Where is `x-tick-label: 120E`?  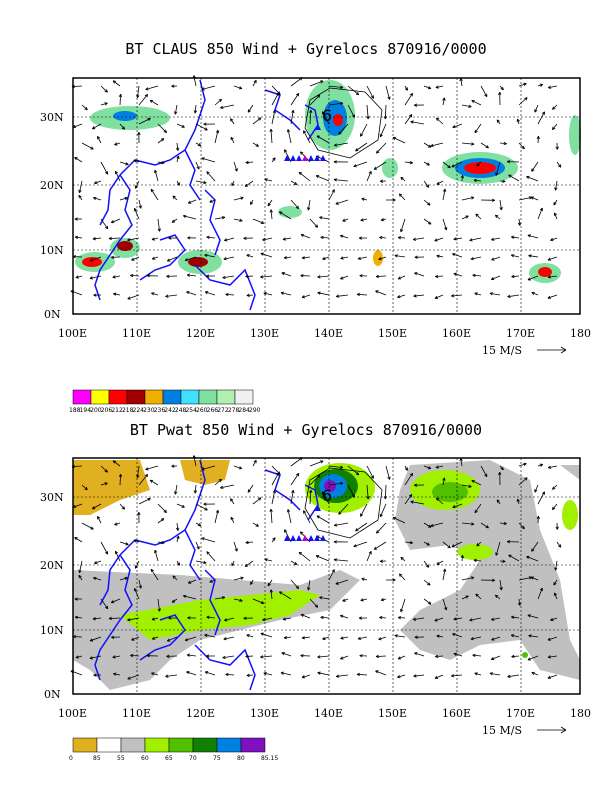
x-tick-label: 120E is located at coordinates (200, 333).